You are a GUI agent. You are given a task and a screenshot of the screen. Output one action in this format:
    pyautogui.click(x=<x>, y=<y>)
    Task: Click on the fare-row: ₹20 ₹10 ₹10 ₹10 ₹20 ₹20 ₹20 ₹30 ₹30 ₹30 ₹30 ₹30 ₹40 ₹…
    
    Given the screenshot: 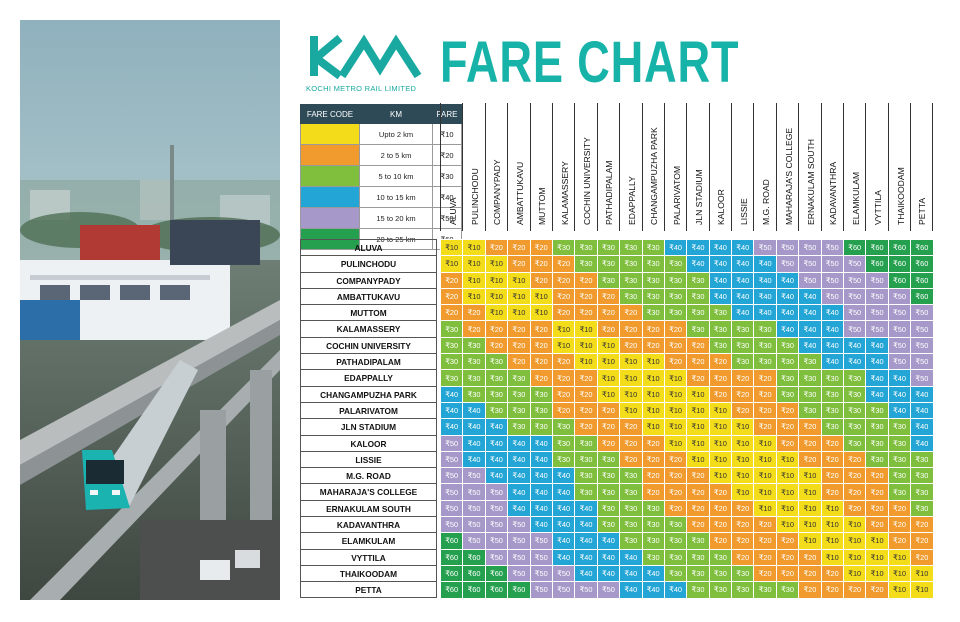 What is the action you would take?
    pyautogui.click(x=686, y=280)
    